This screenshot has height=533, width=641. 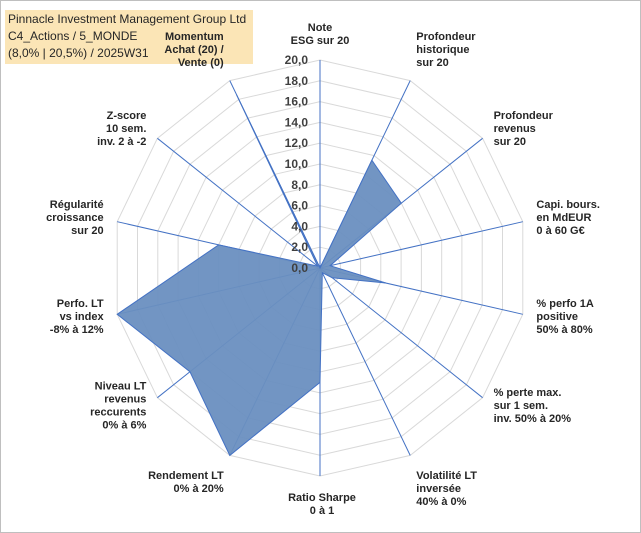 I want to click on fund-name: Pinnacle Investment Management Group Ltd, so click(x=127, y=19).